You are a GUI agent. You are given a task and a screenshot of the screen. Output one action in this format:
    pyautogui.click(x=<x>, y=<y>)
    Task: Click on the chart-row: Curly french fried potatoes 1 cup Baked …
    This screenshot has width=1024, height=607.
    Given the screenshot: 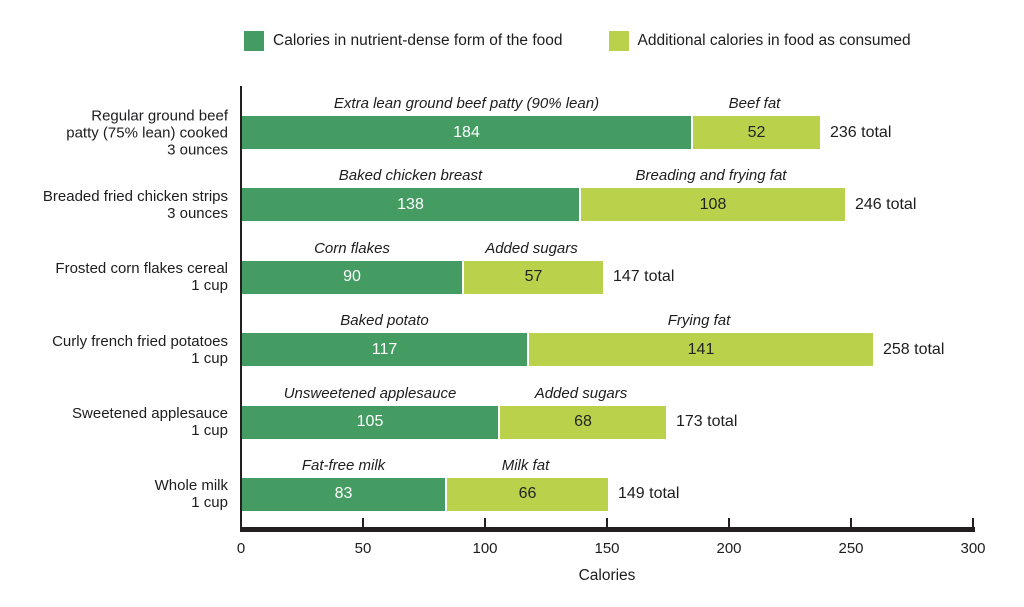 What is the action you would take?
    pyautogui.click(x=512, y=341)
    